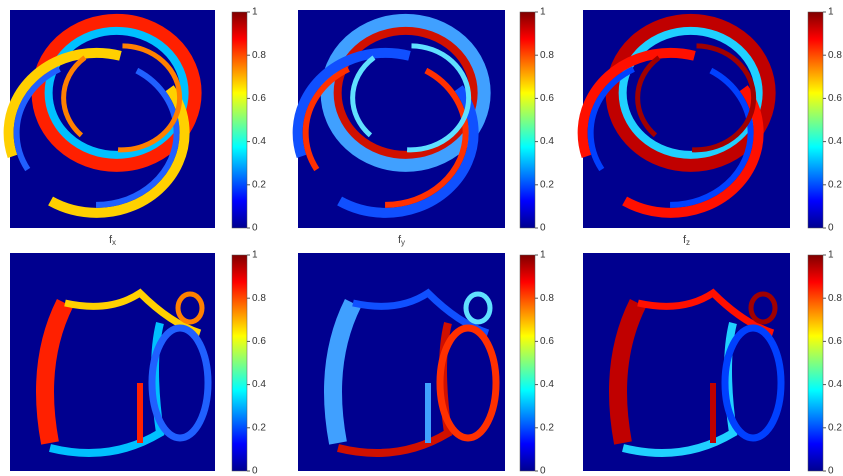 The width and height of the screenshot is (843, 476). I want to click on label-subscript: y, so click(403, 242).